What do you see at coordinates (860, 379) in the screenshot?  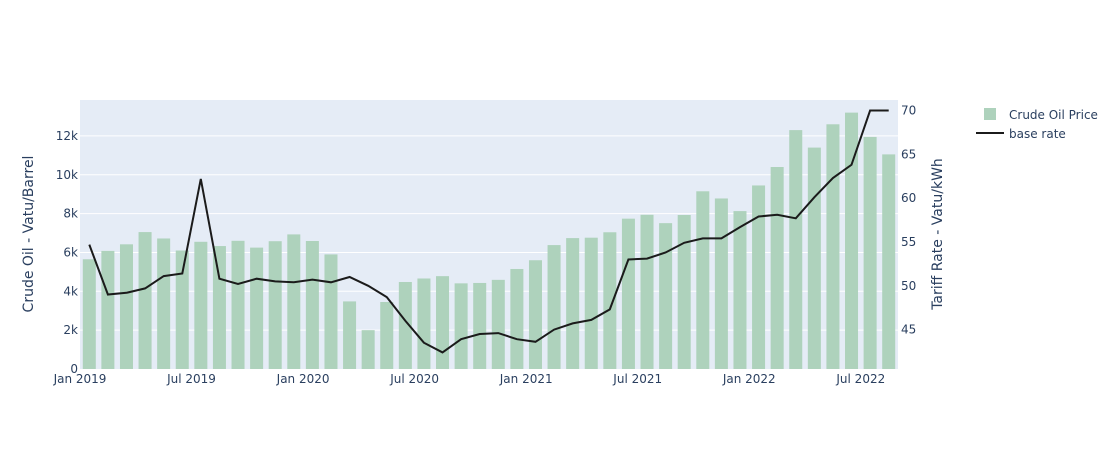 I see `x-tick-label: Jul 2022` at bounding box center [860, 379].